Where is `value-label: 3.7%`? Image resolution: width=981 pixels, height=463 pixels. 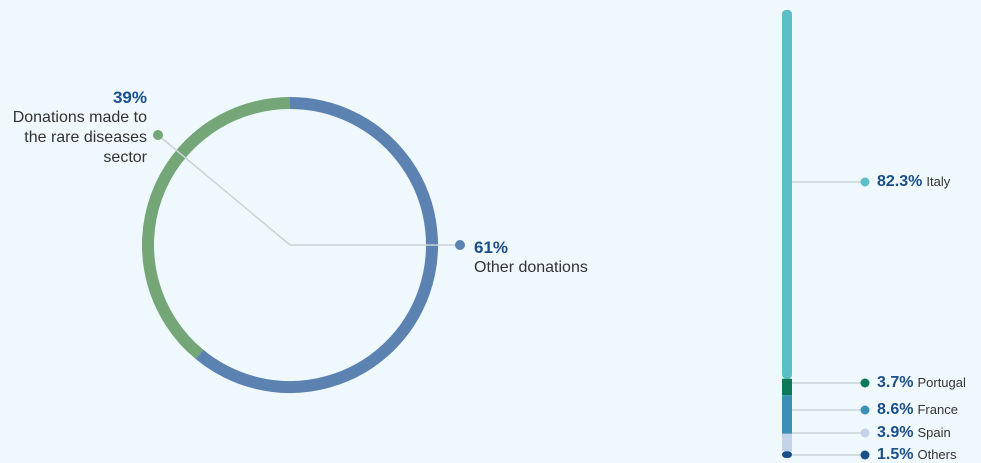 value-label: 3.7% is located at coordinates (895, 382).